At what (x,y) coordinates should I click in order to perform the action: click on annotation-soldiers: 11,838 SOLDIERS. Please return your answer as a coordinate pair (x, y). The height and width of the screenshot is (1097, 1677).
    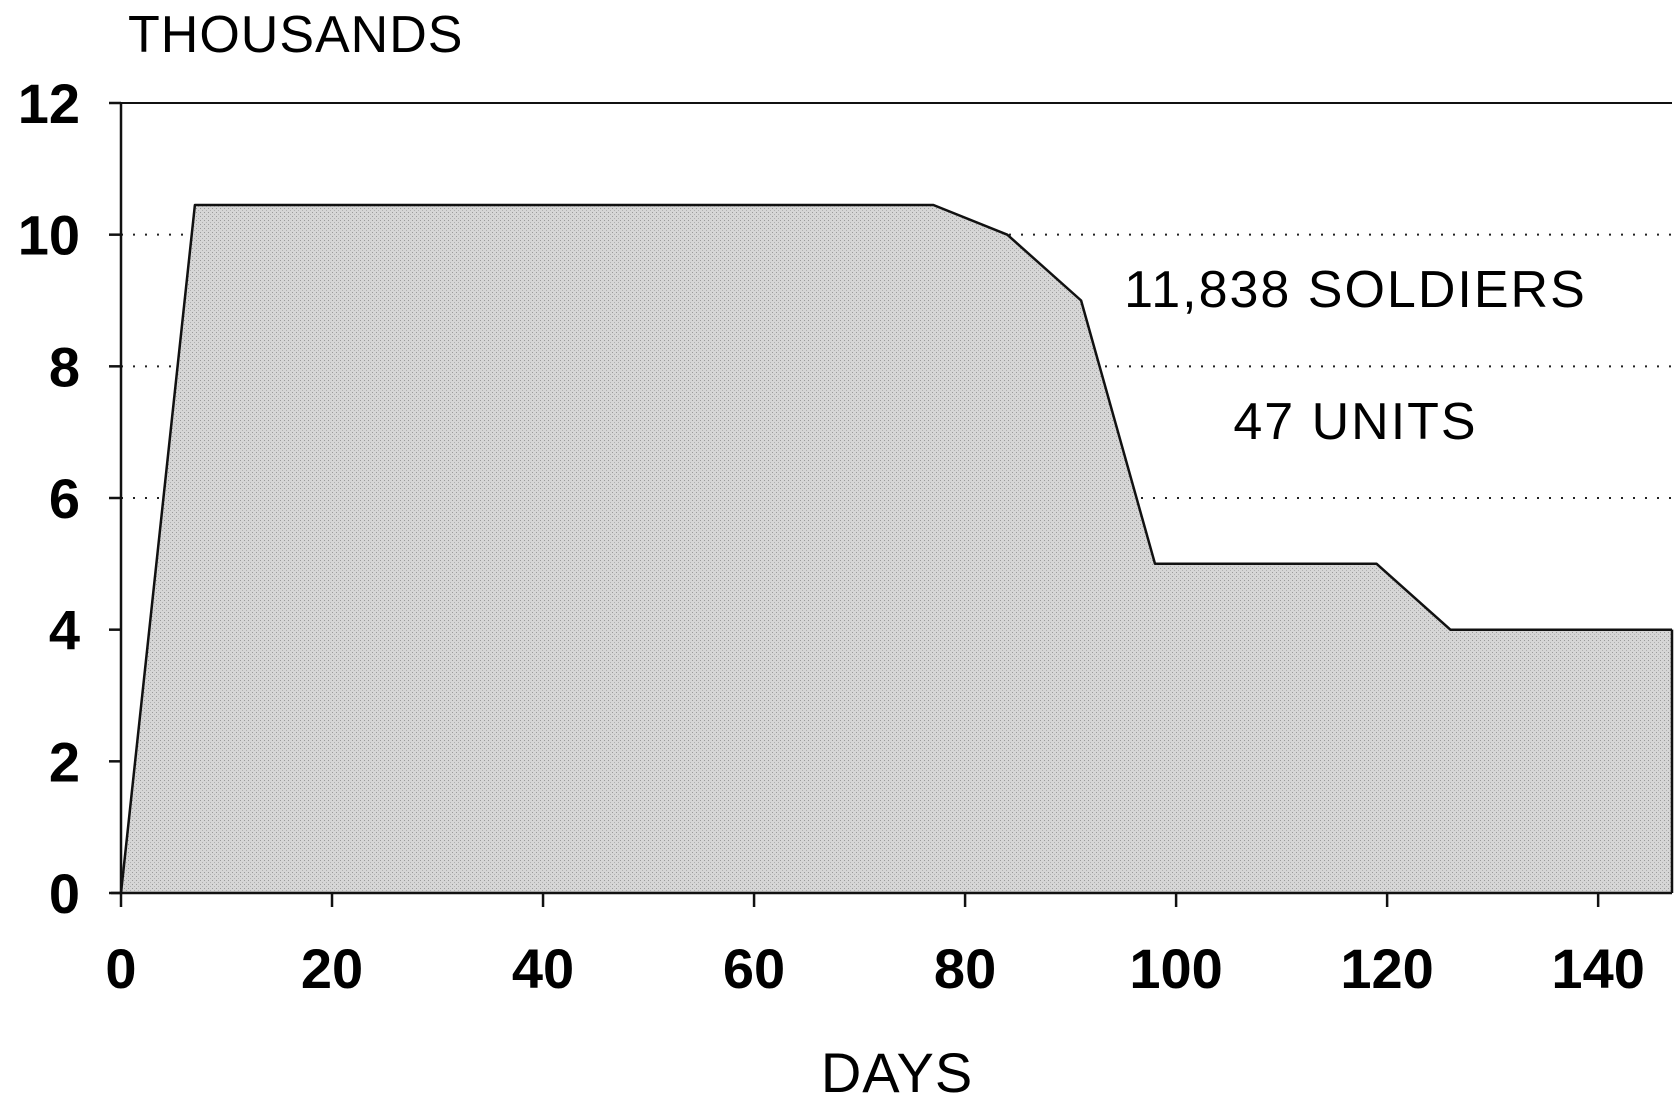
    Looking at the image, I should click on (1355, 290).